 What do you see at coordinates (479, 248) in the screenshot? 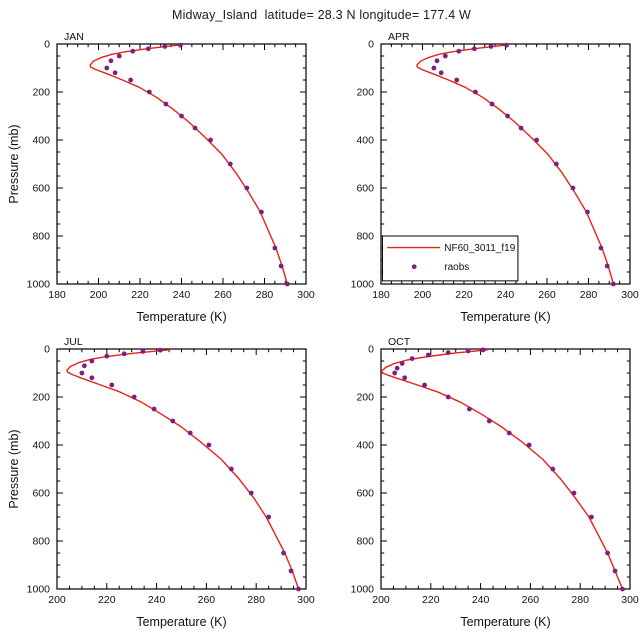
I see `legend-model-label: NF60_3011_f19` at bounding box center [479, 248].